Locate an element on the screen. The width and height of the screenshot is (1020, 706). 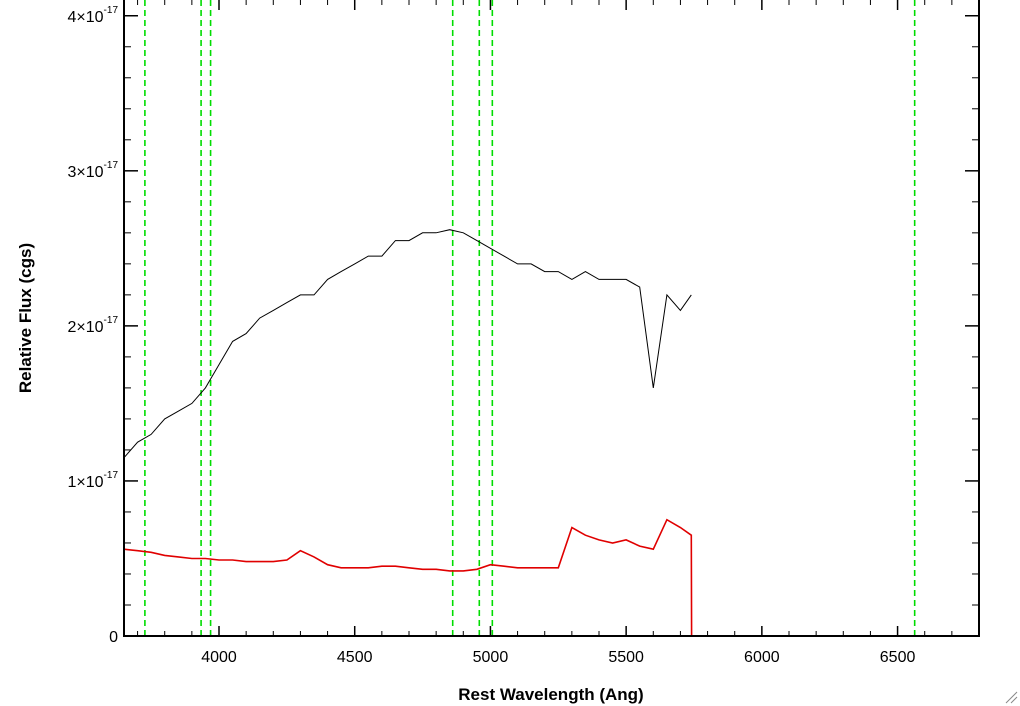
y-axis-label: Relative Flux (cgs) is located at coordinates (25, 318).